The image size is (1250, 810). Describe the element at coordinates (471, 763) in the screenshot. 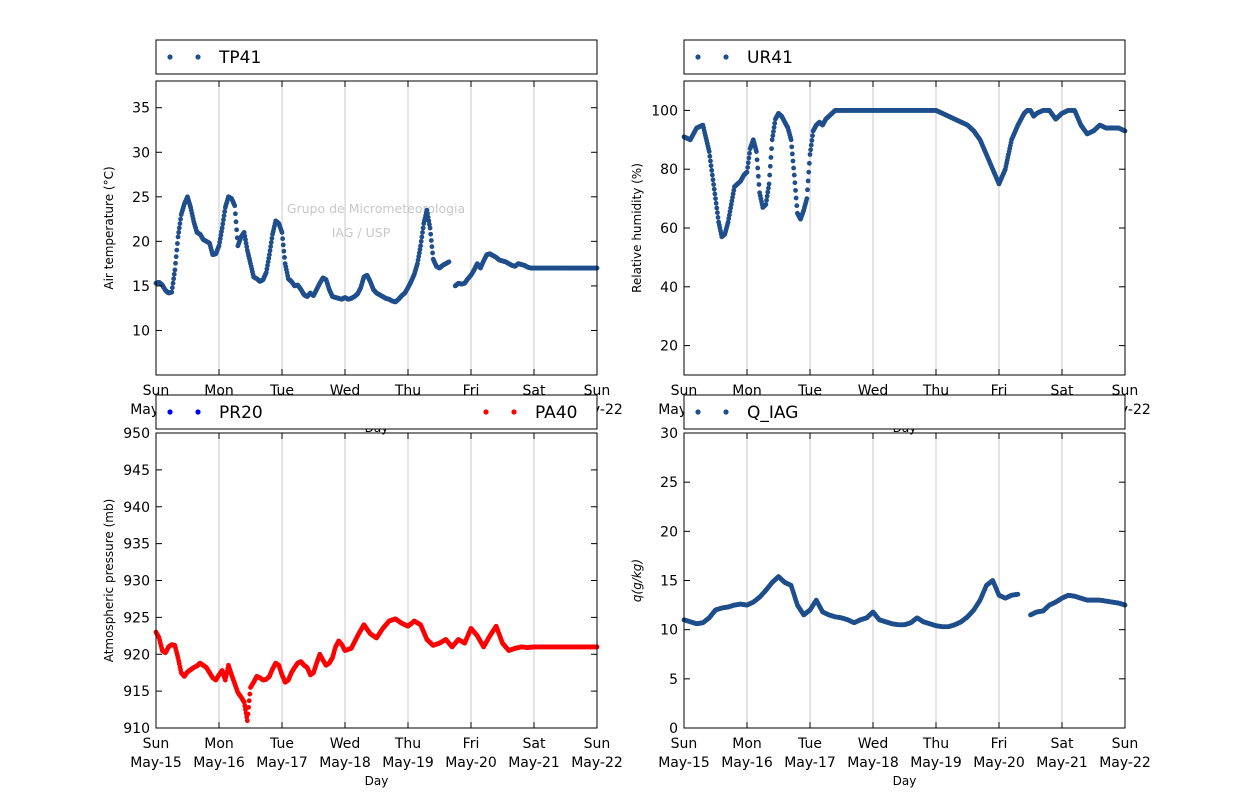

I see `x-tick-label-date: May-20` at that location.